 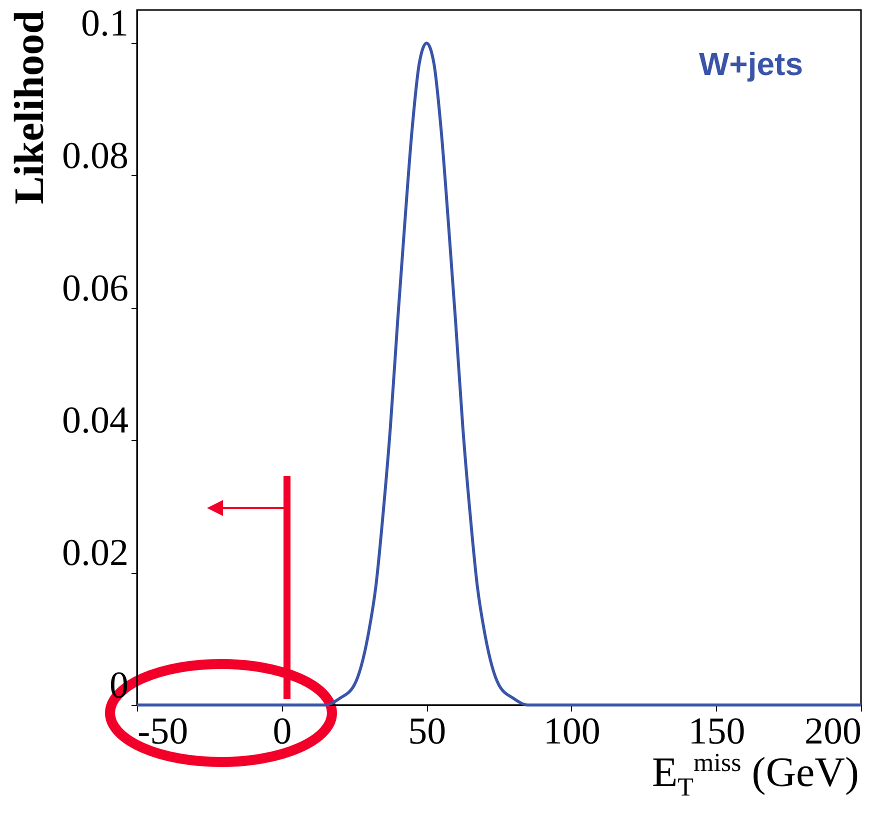 I want to click on y-tick-label: 0.08, so click(x=95, y=155).